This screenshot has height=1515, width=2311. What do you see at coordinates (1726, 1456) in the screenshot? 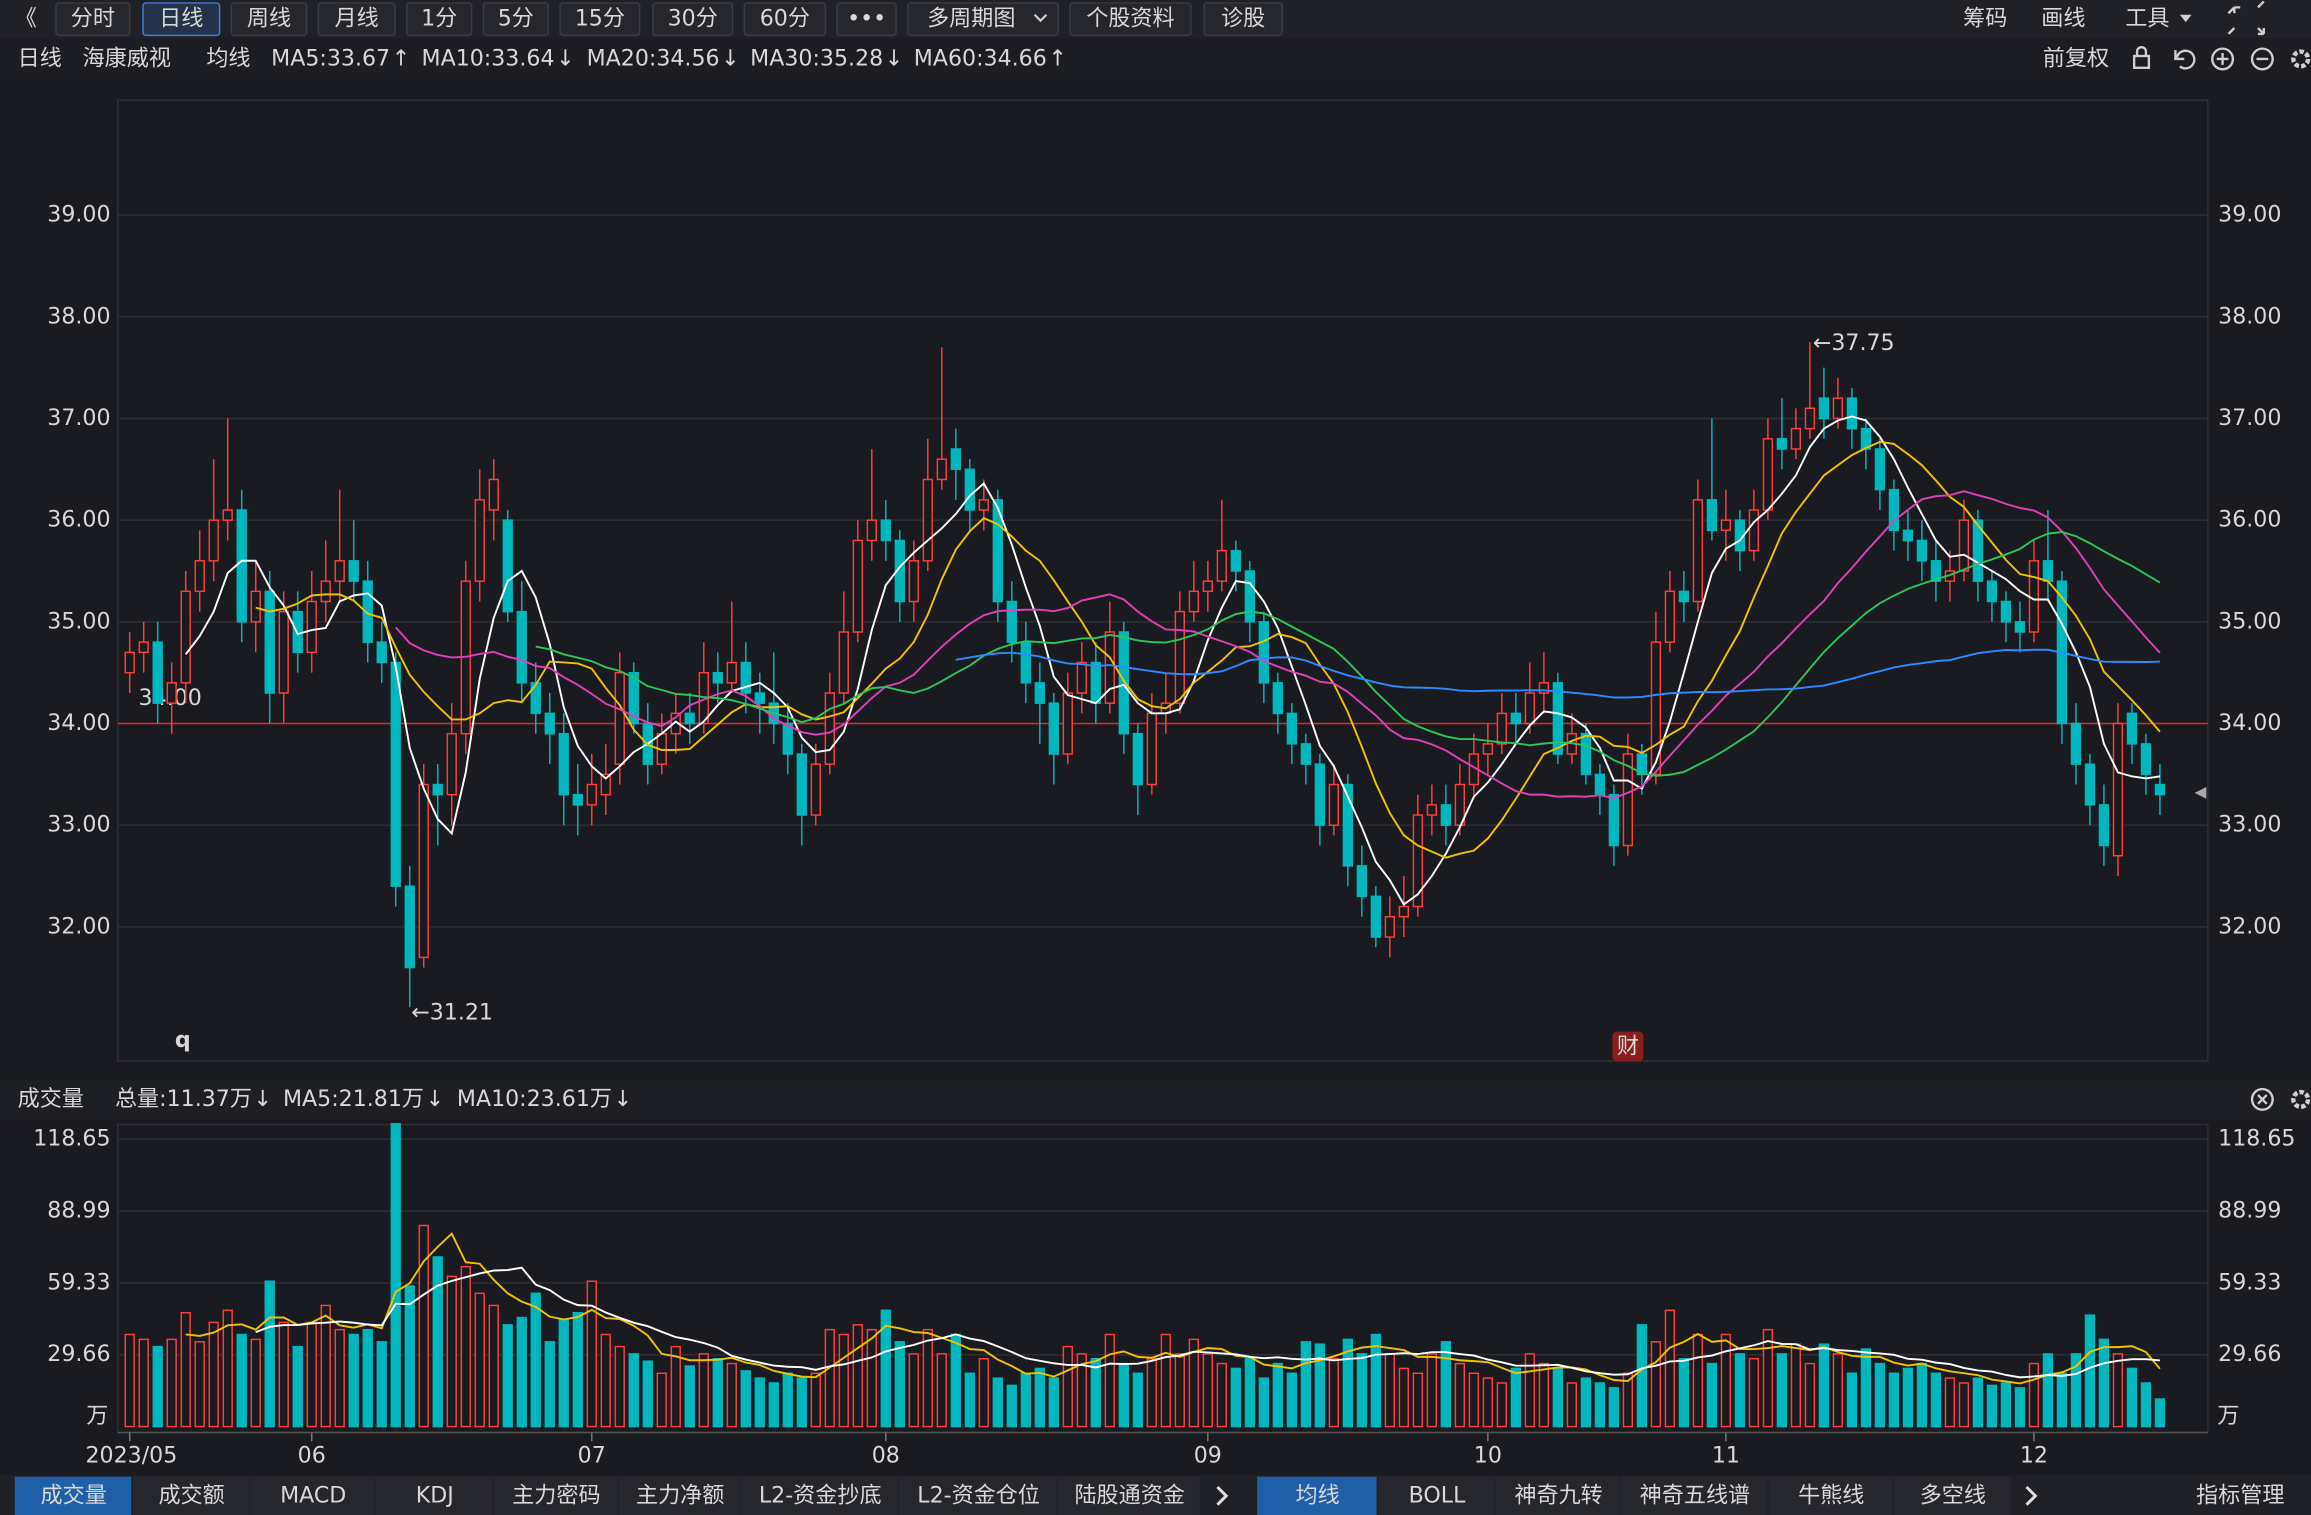
I see `x-tick-label: 11` at bounding box center [1726, 1456].